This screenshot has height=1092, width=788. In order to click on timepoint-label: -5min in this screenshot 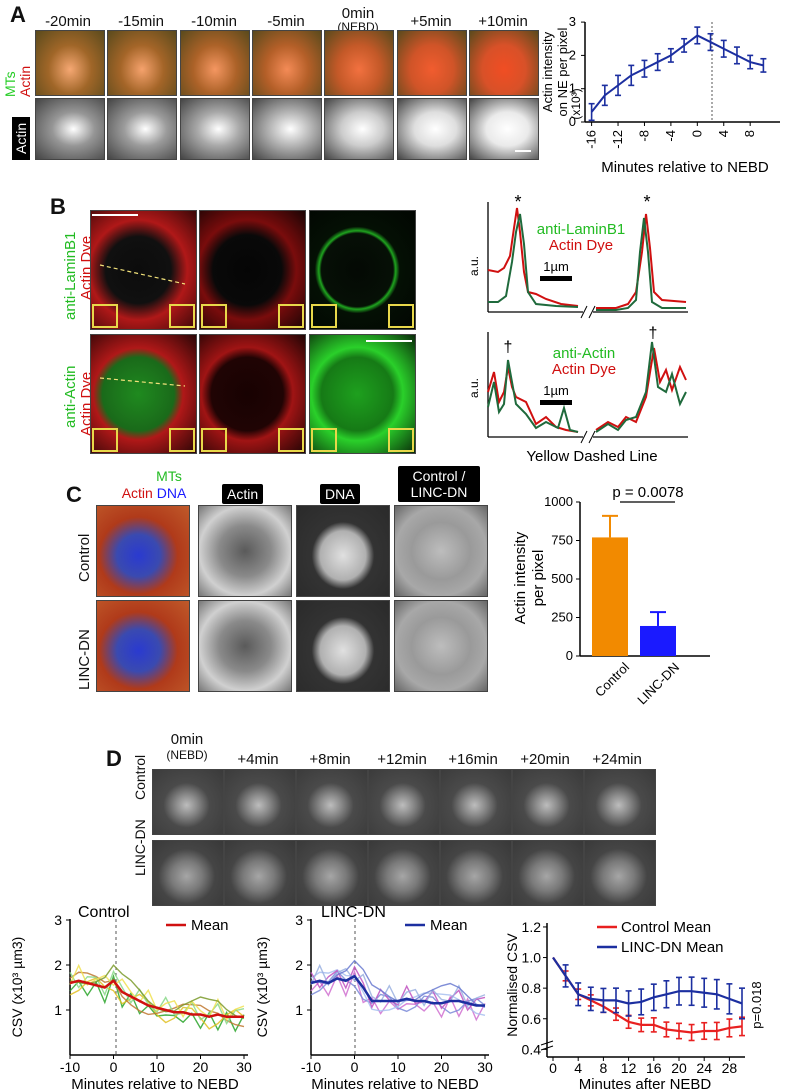, I will do `click(286, 21)`.